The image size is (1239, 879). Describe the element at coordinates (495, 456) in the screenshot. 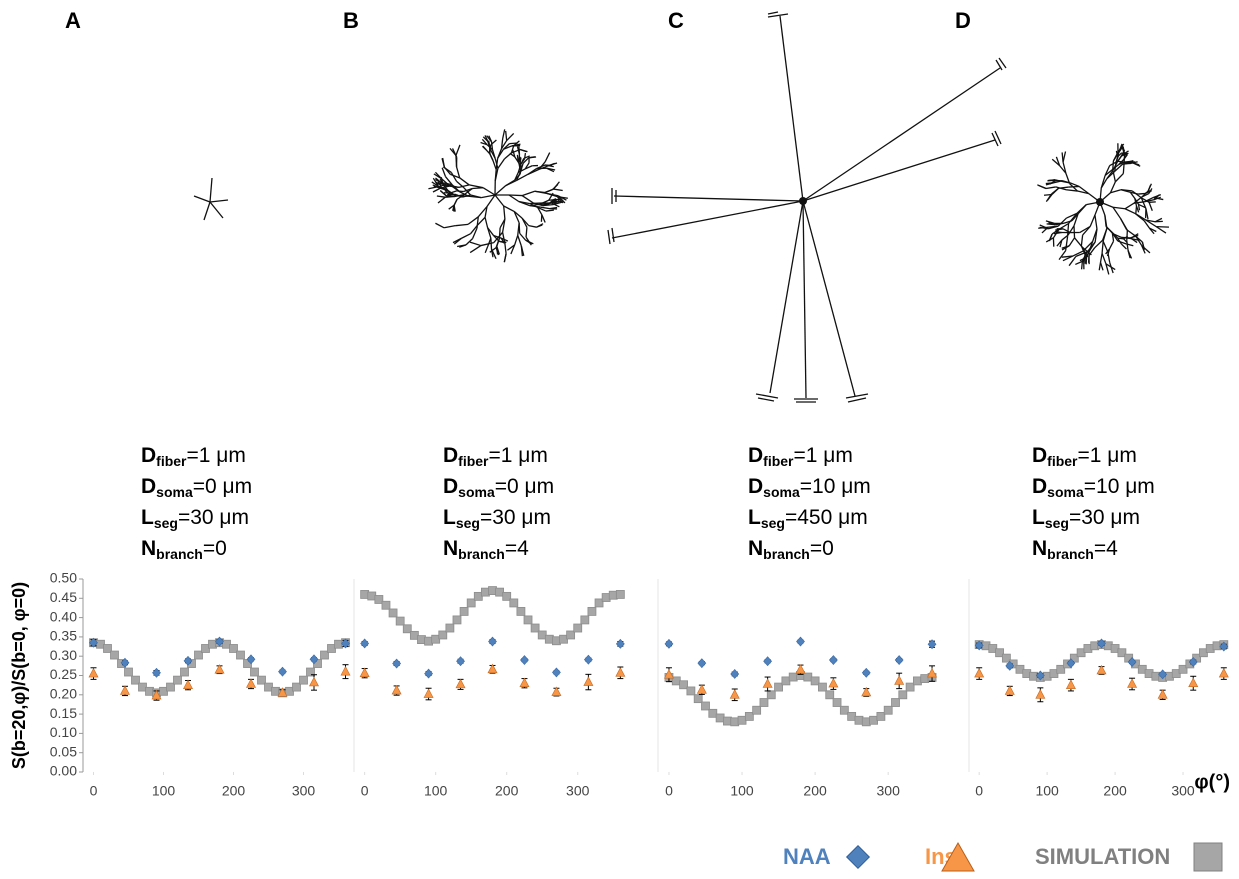

I see `parameter: Dfiber=1 μm` at that location.